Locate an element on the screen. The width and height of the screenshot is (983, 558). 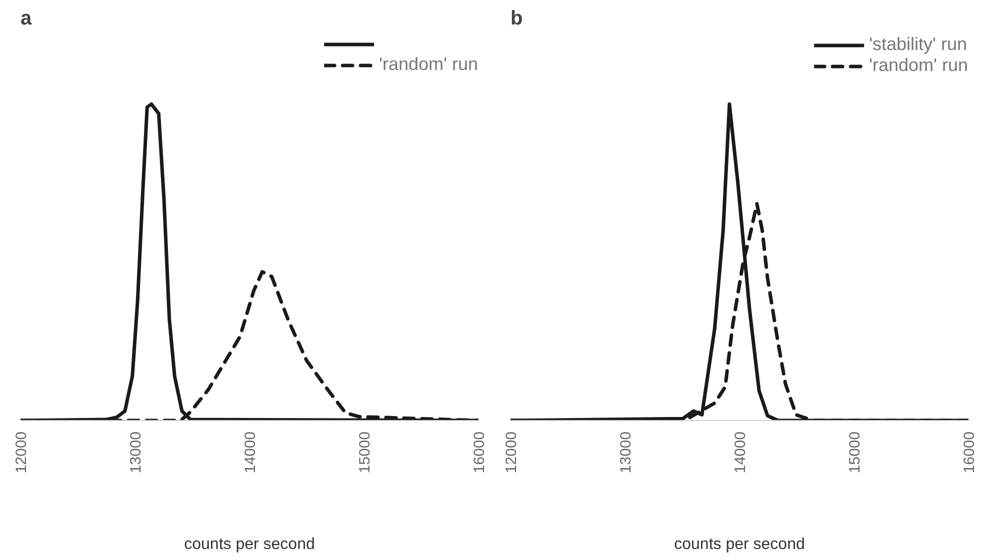
legend-label: 'stability' run is located at coordinates (918, 44).